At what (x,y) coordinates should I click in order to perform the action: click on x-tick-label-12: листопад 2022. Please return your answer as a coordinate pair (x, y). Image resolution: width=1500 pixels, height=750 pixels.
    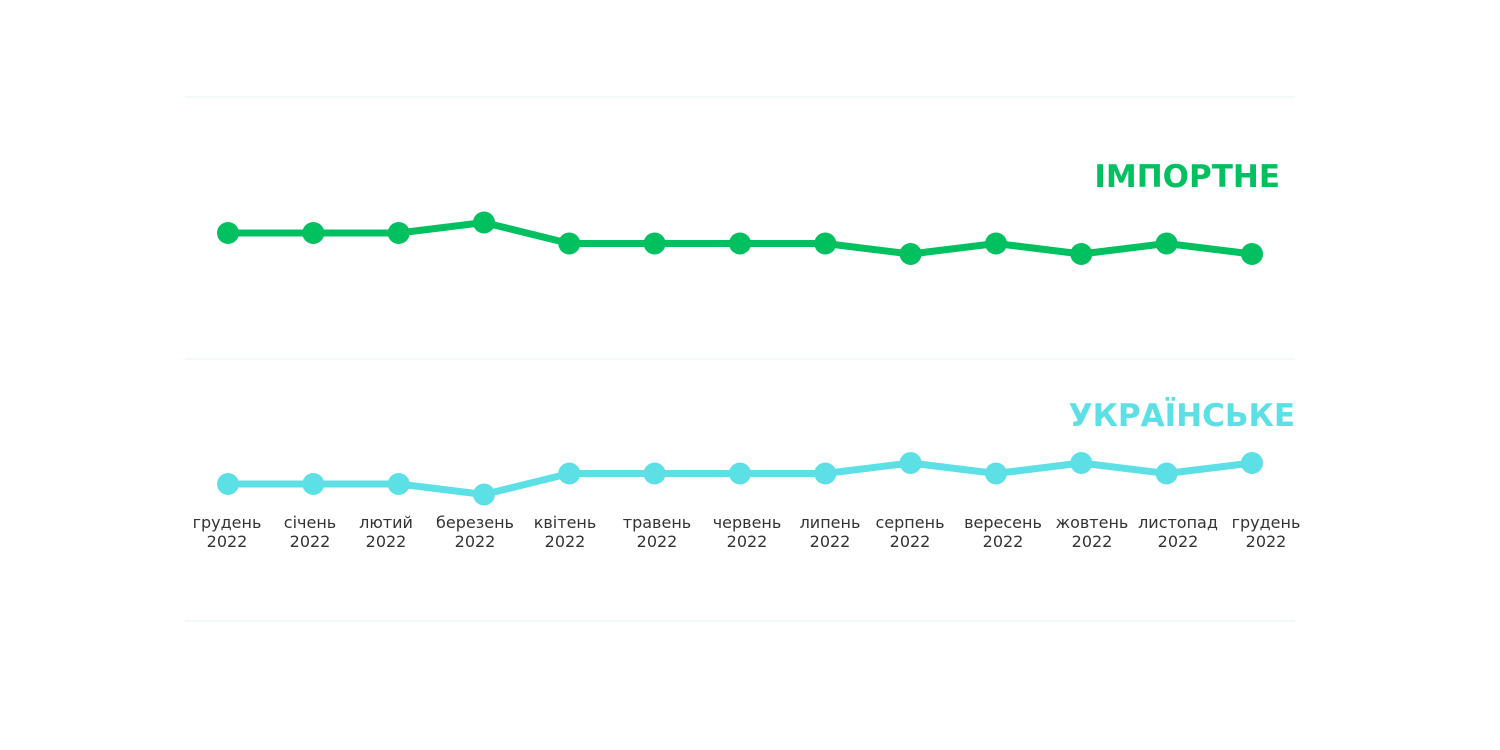
    Looking at the image, I should click on (1178, 532).